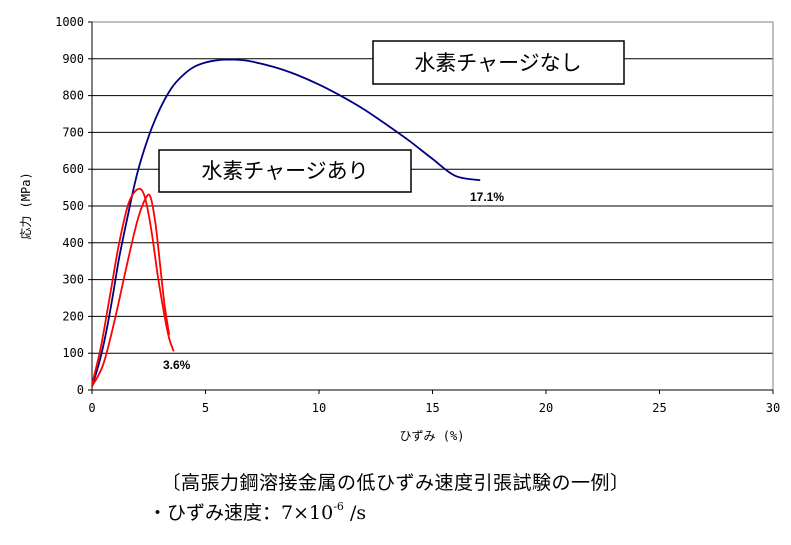 This screenshot has width=791, height=545. What do you see at coordinates (91, 408) in the screenshot?
I see `x-tick-label: 0` at bounding box center [91, 408].